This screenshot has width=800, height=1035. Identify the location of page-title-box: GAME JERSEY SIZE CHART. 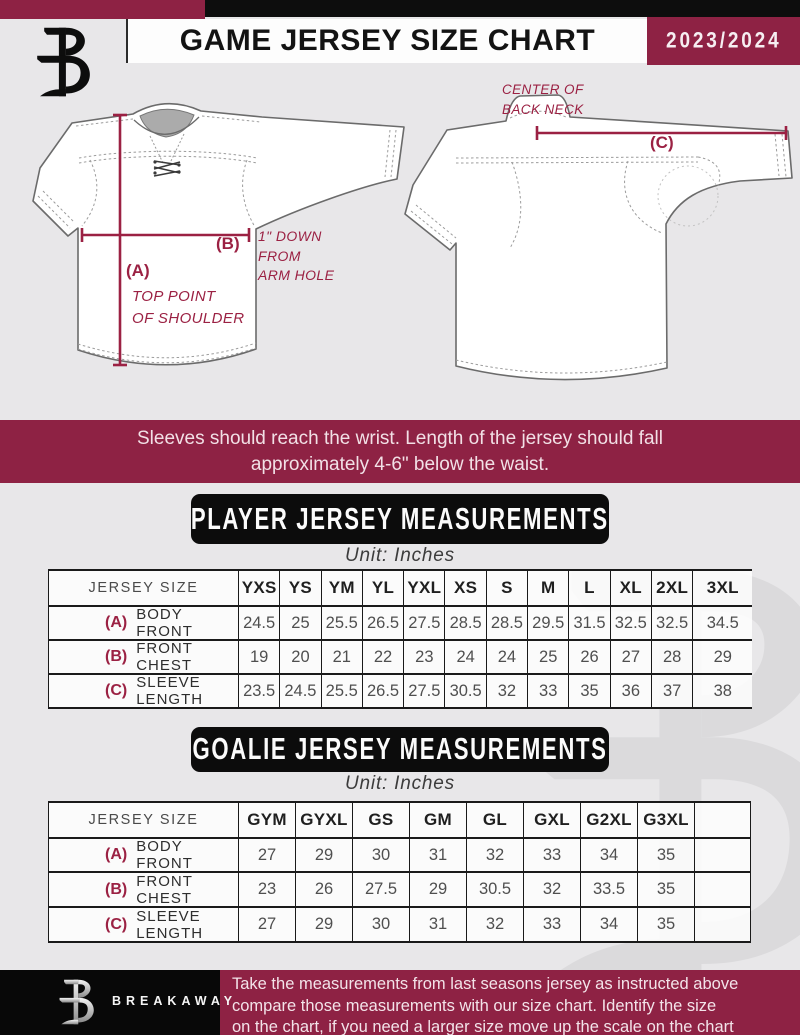
(386, 41).